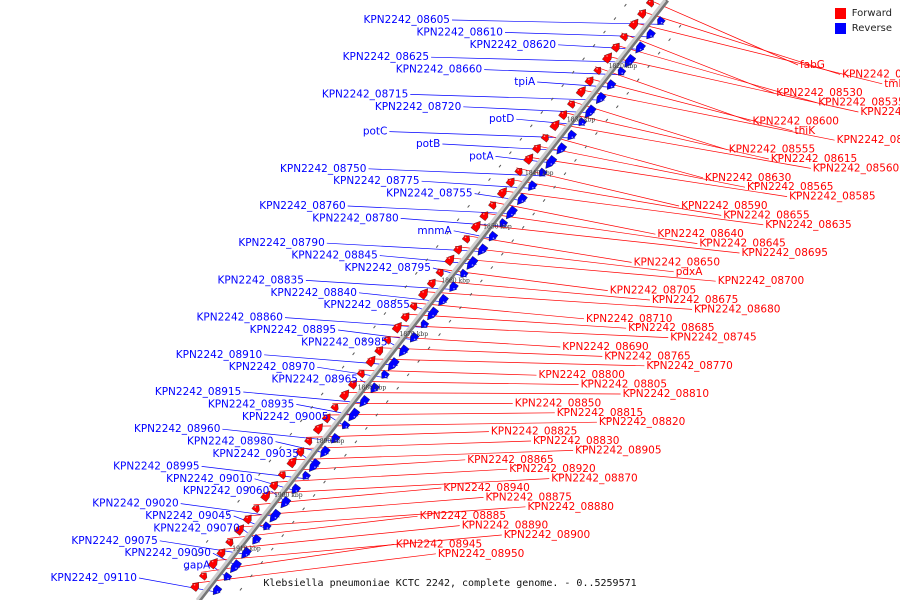  Describe the element at coordinates (856, 168) in the screenshot. I see `forward-gene-label: KPN2242_08560` at that location.